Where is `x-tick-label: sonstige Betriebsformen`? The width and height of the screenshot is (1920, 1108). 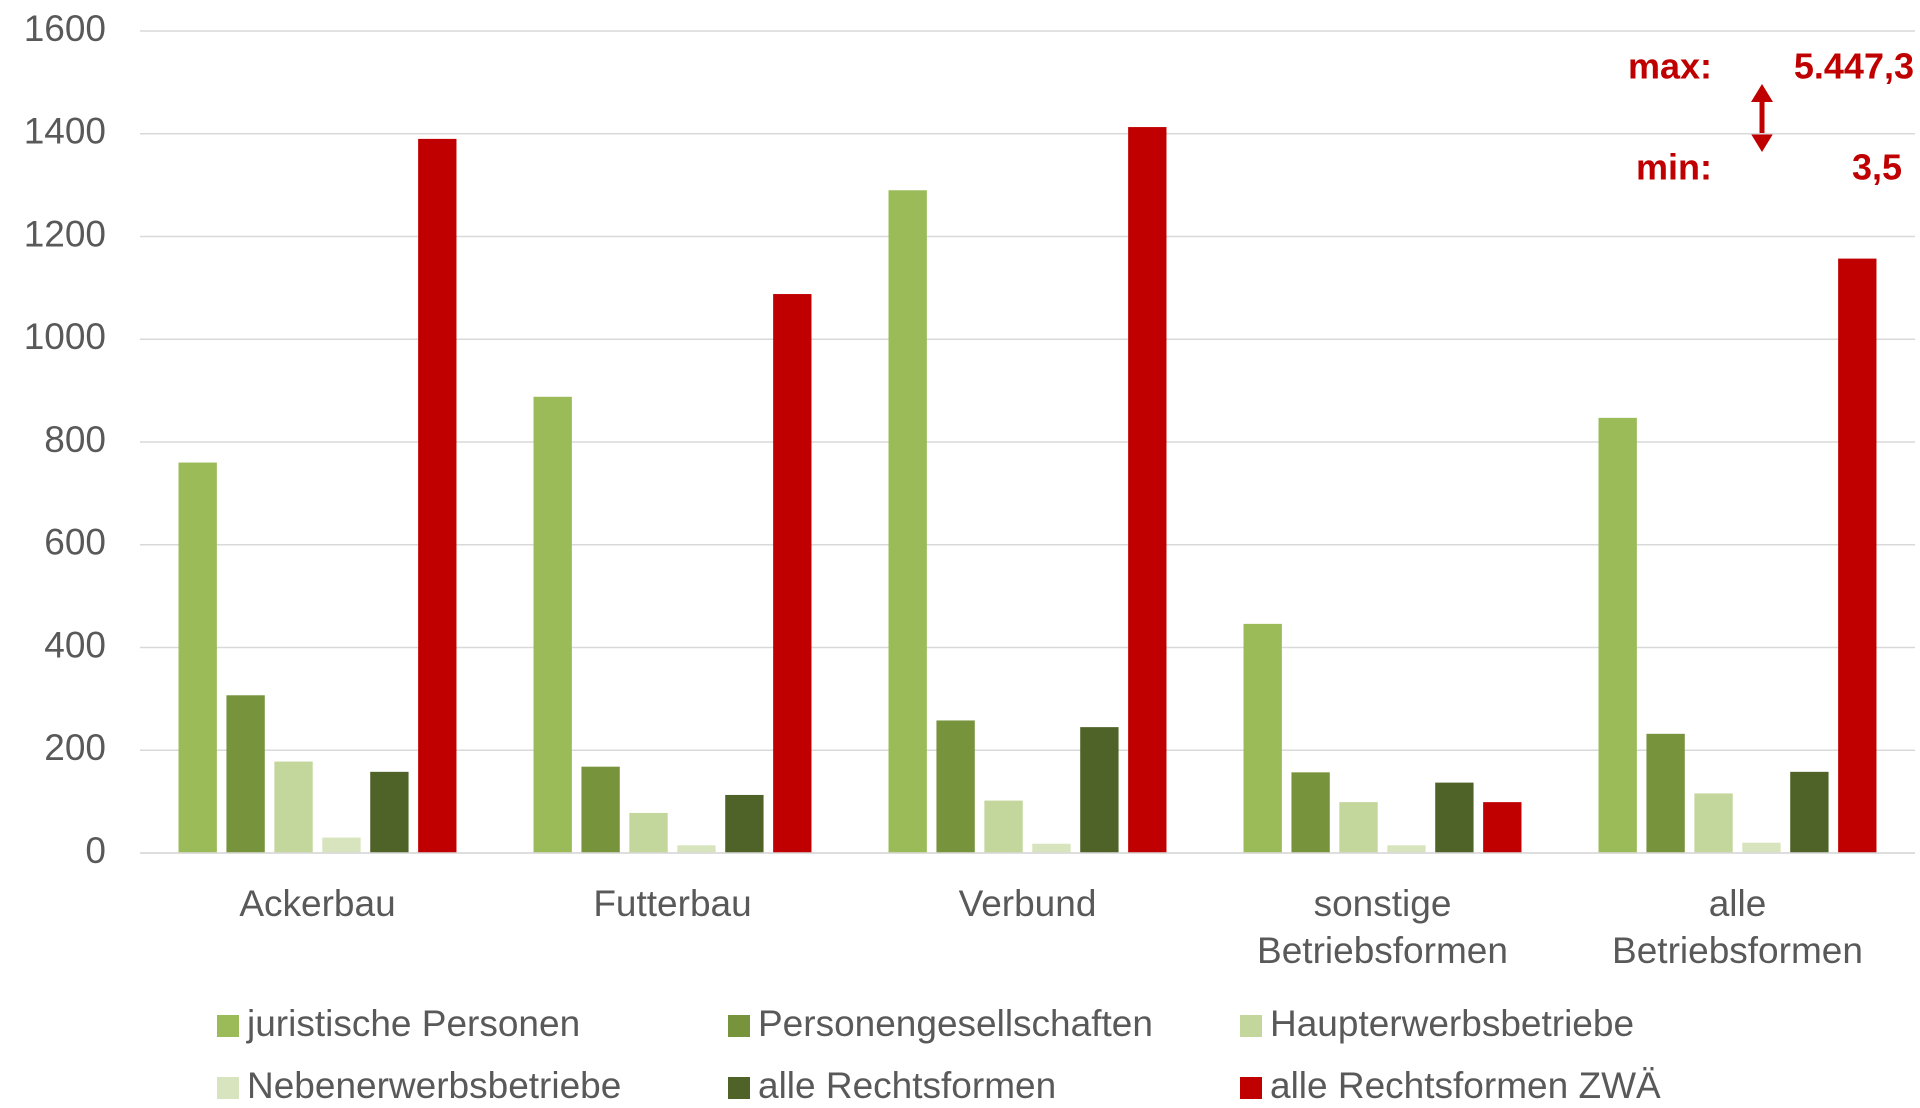 x-tick-label: sonstige Betriebsformen is located at coordinates (1382, 927).